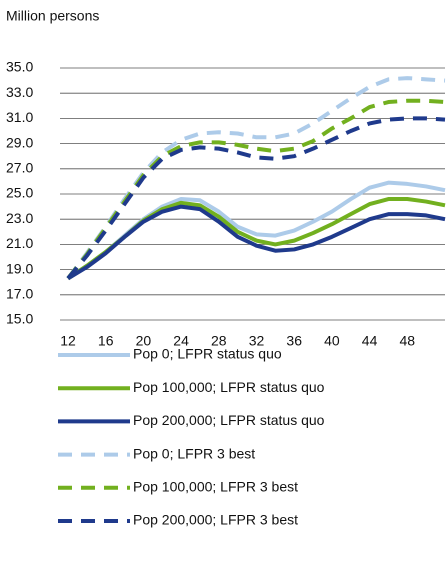 The image size is (447, 574). What do you see at coordinates (229, 420) in the screenshot?
I see `legend-label: Pop 200,000; LFPR status quo` at bounding box center [229, 420].